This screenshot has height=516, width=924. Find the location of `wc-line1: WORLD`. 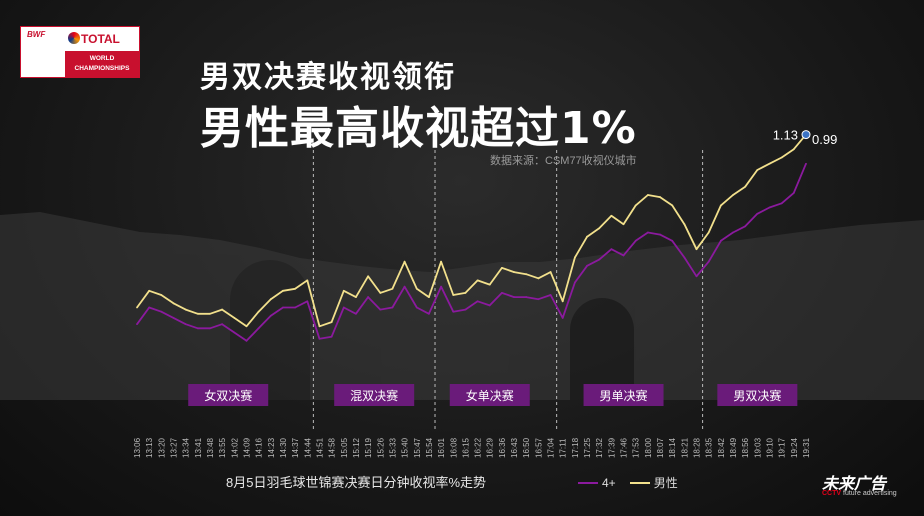

wc-line1: WORLD is located at coordinates (102, 58).